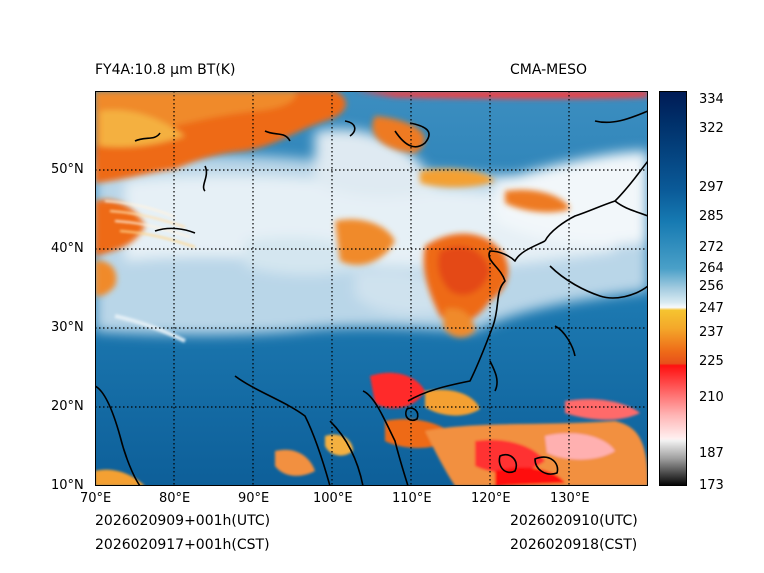  I want to click on lat-tick-20: 20°N, so click(67, 406).